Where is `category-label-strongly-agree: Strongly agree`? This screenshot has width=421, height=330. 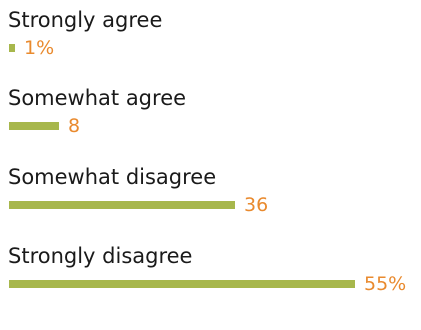
category-label-strongly-agree: Strongly agree is located at coordinates (85, 20).